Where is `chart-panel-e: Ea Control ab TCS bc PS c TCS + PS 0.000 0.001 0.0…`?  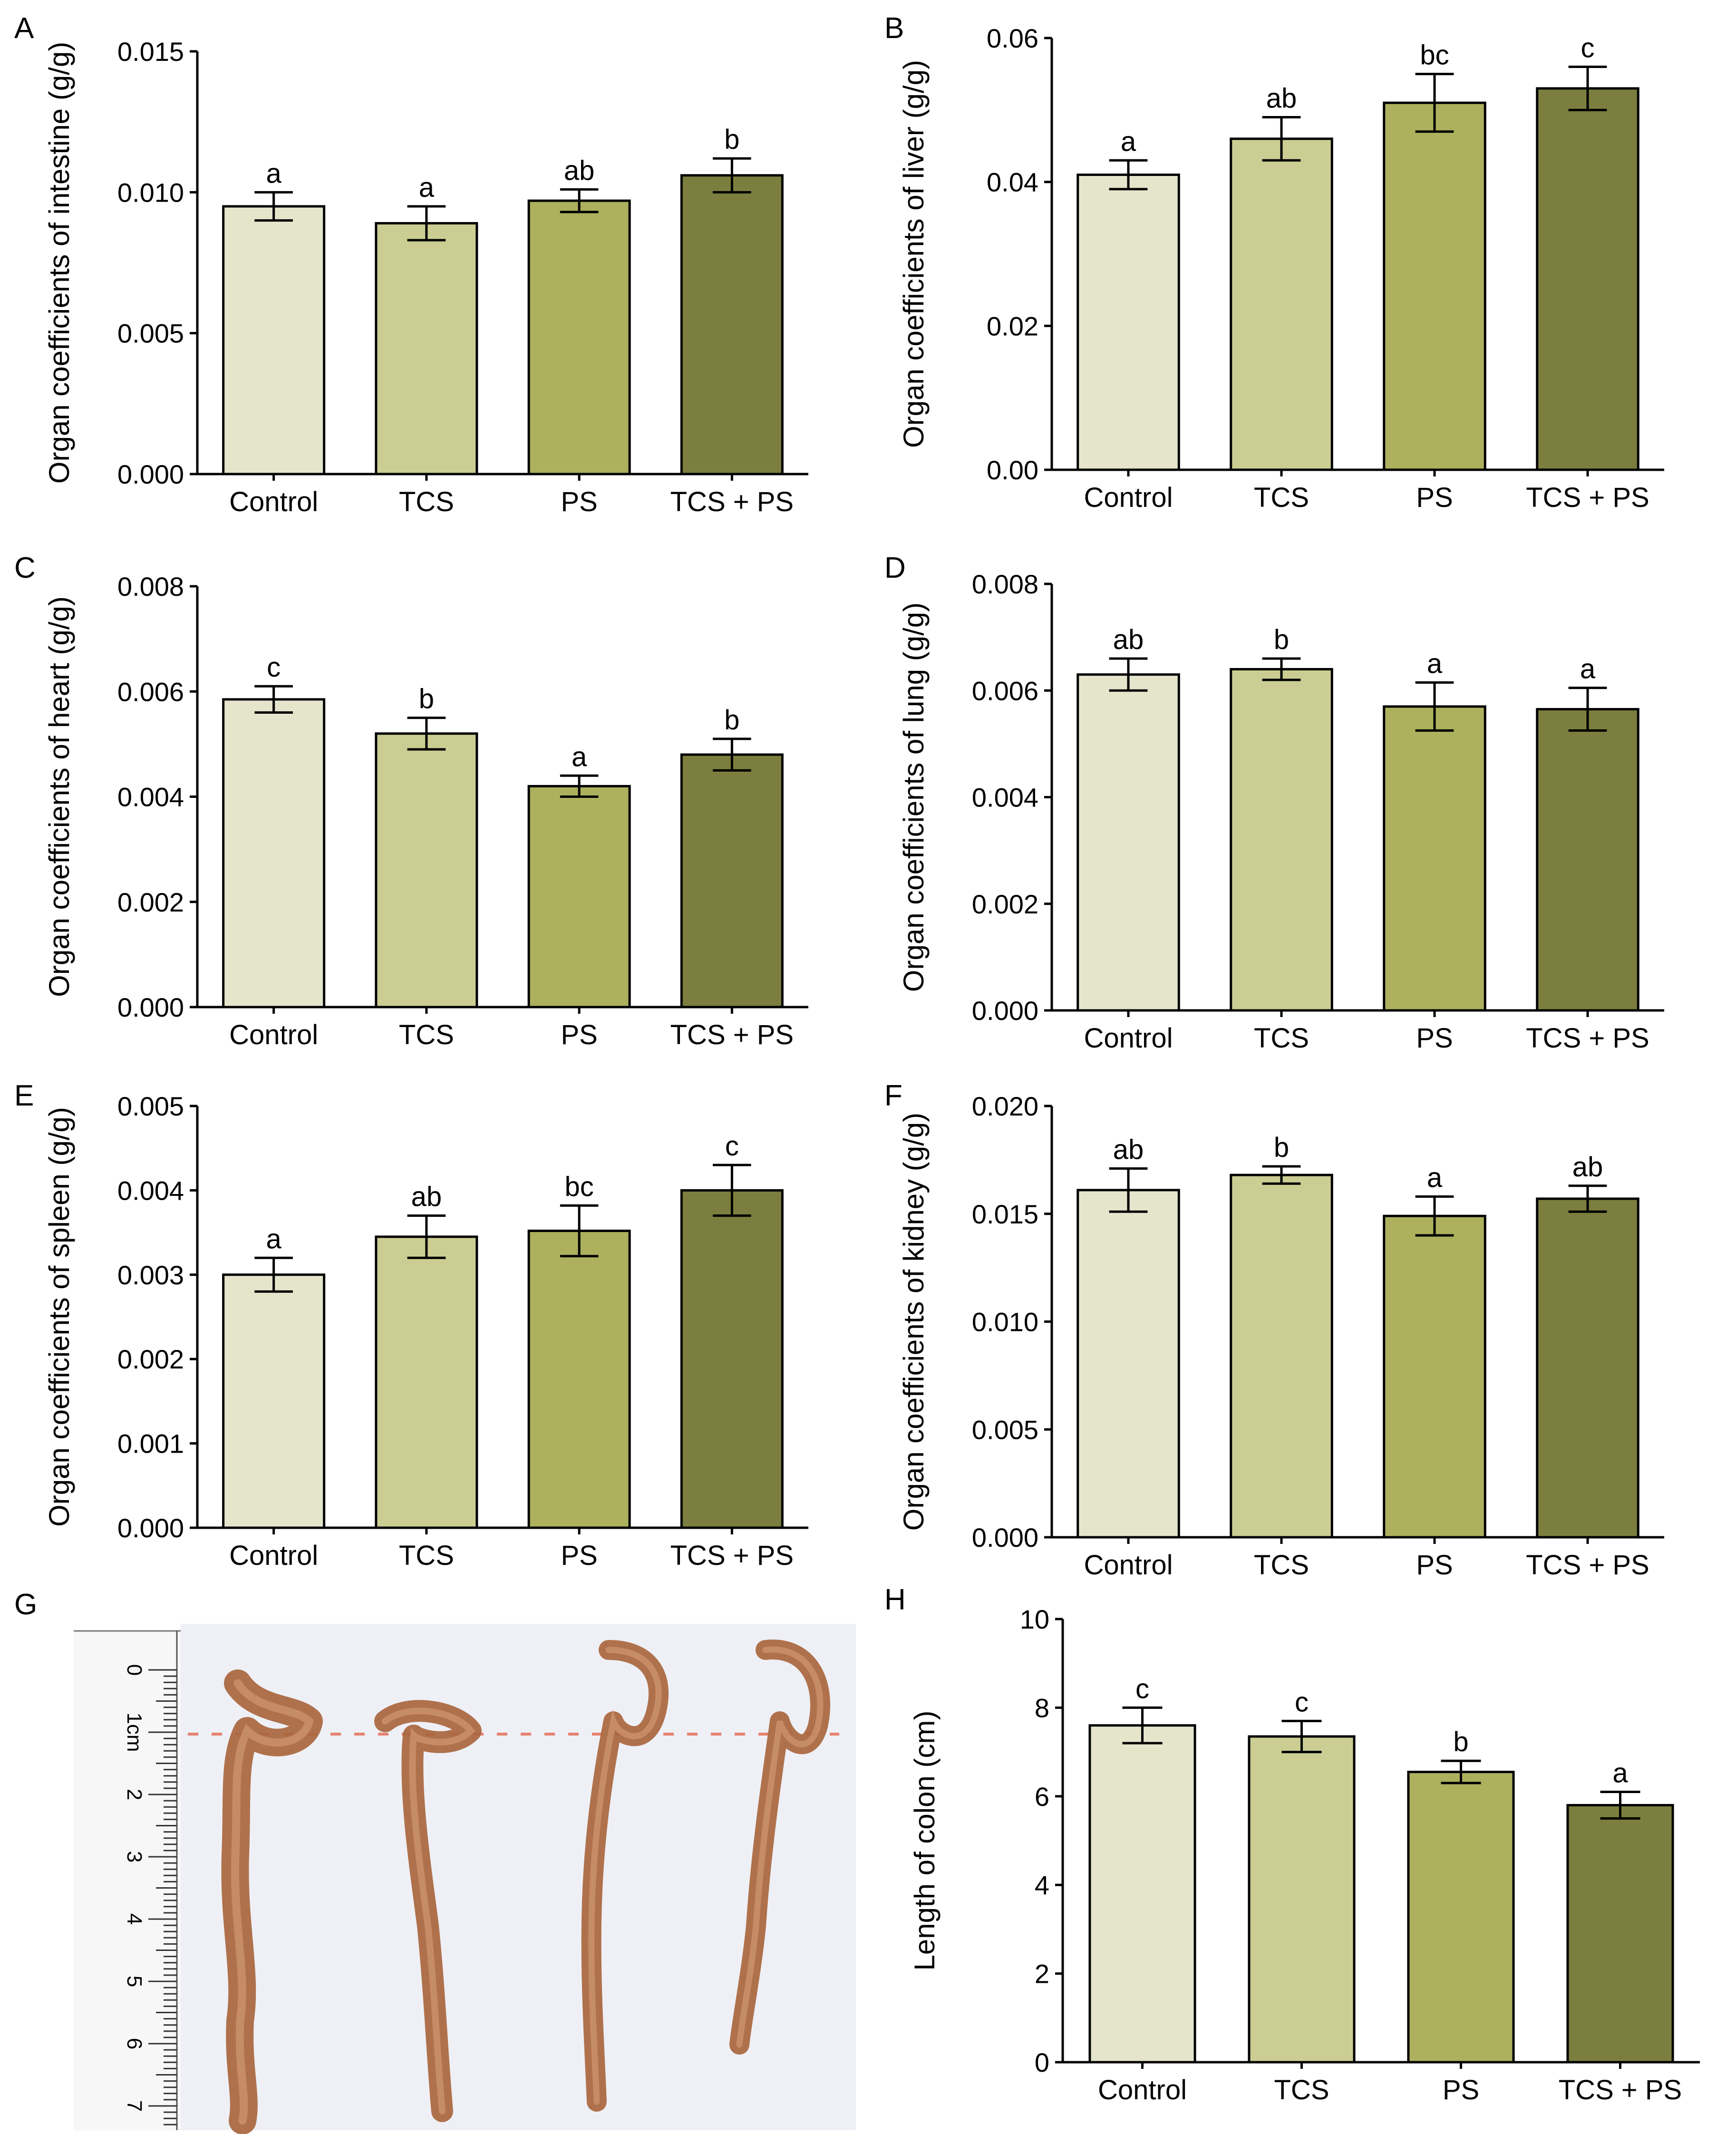
chart-panel-e: Ea Control ab TCS bc PS c TCS + PS 0.000 0.001 0.0… is located at coordinates (411, 1325).